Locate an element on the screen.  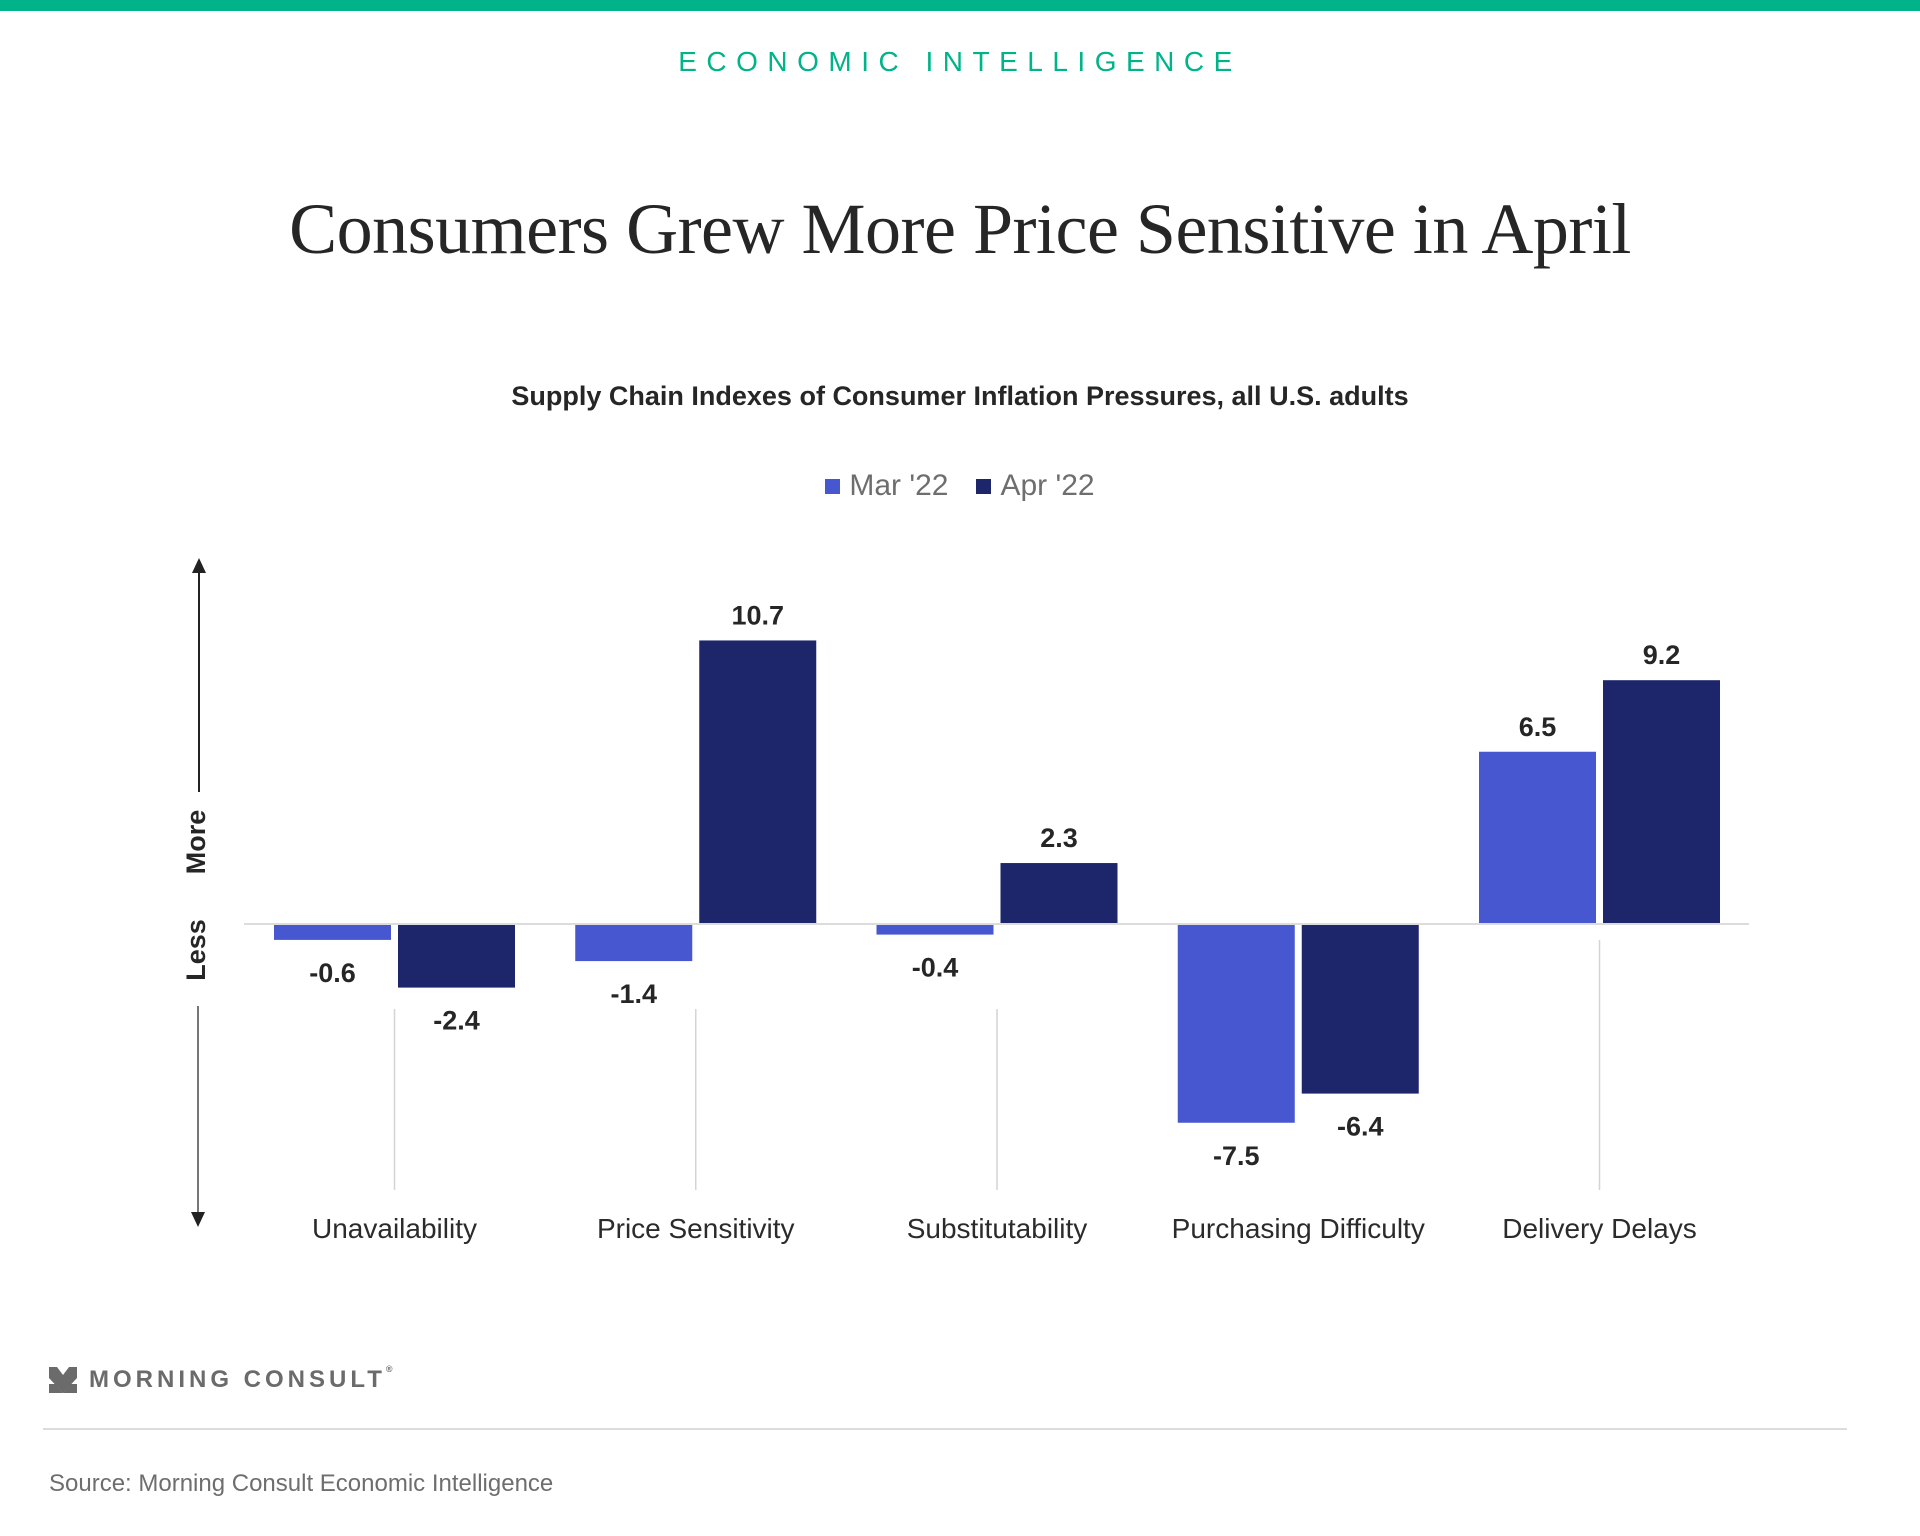
data-label-price-sensitivity-apr-22: 10.7 is located at coordinates (757, 615).